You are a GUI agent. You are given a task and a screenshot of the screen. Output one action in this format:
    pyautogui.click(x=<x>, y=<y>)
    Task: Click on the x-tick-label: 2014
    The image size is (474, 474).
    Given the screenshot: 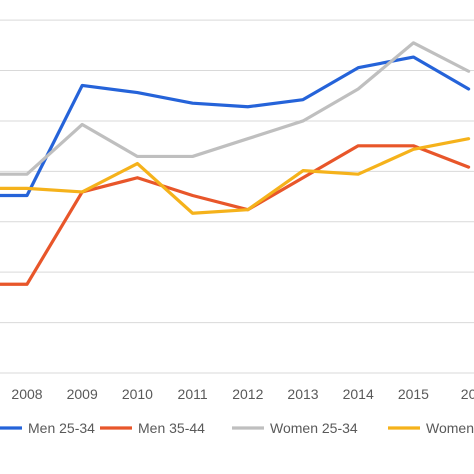 What is the action you would take?
    pyautogui.click(x=358, y=394)
    